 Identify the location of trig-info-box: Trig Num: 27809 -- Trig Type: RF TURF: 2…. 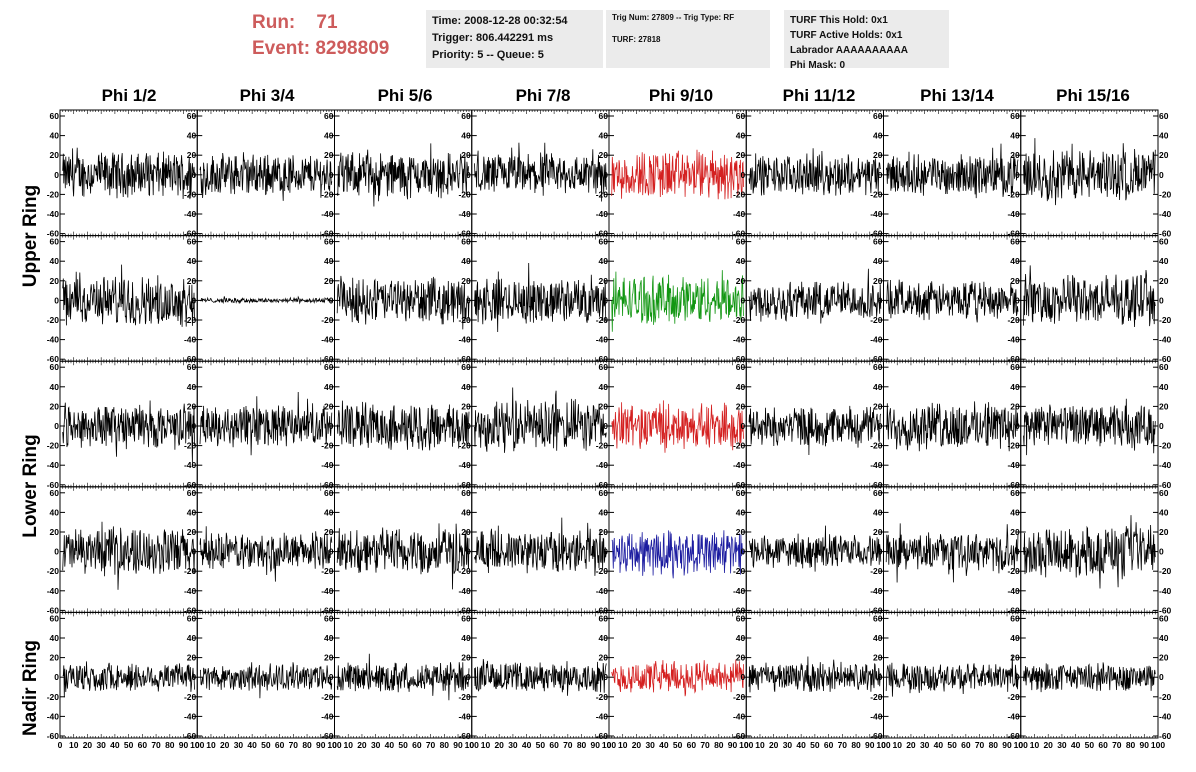
(688, 39).